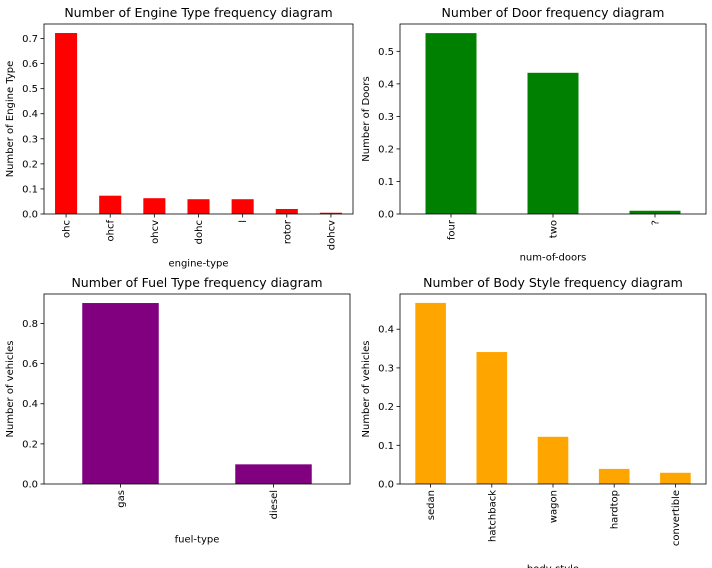  I want to click on x-tick-label: l, so click(243, 221).